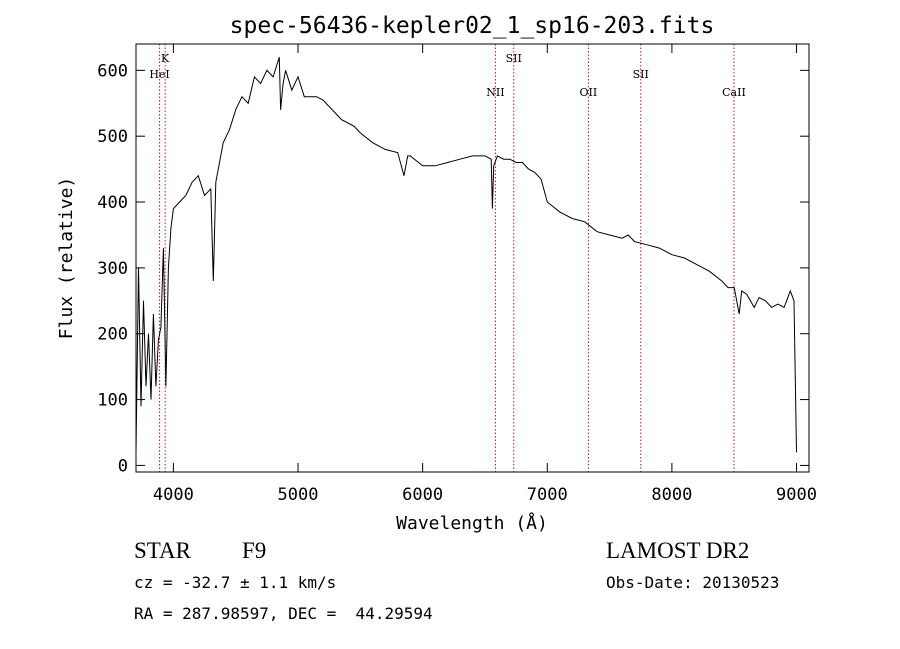 This screenshot has height=649, width=900. What do you see at coordinates (165, 58) in the screenshot?
I see `line-marker-label: K` at bounding box center [165, 58].